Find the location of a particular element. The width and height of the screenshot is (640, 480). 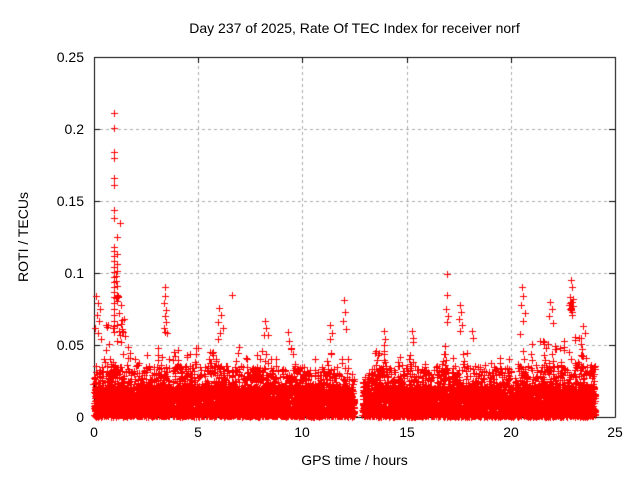

x-tick-label: 5 is located at coordinates (198, 432).